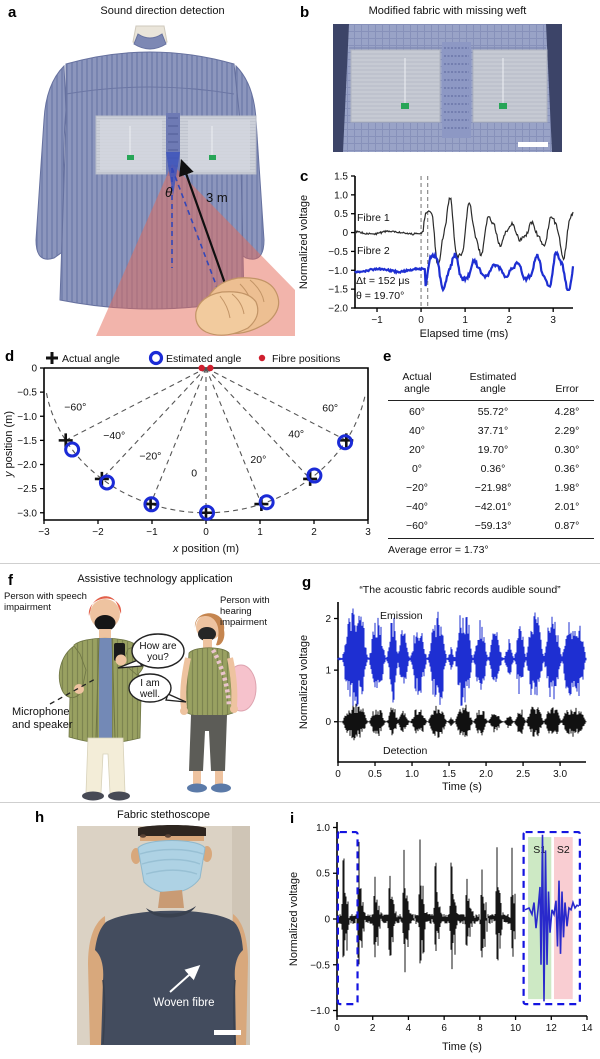  What do you see at coordinates (75, 407) in the screenshot?
I see `ray-angle-label: −60°` at bounding box center [75, 407].